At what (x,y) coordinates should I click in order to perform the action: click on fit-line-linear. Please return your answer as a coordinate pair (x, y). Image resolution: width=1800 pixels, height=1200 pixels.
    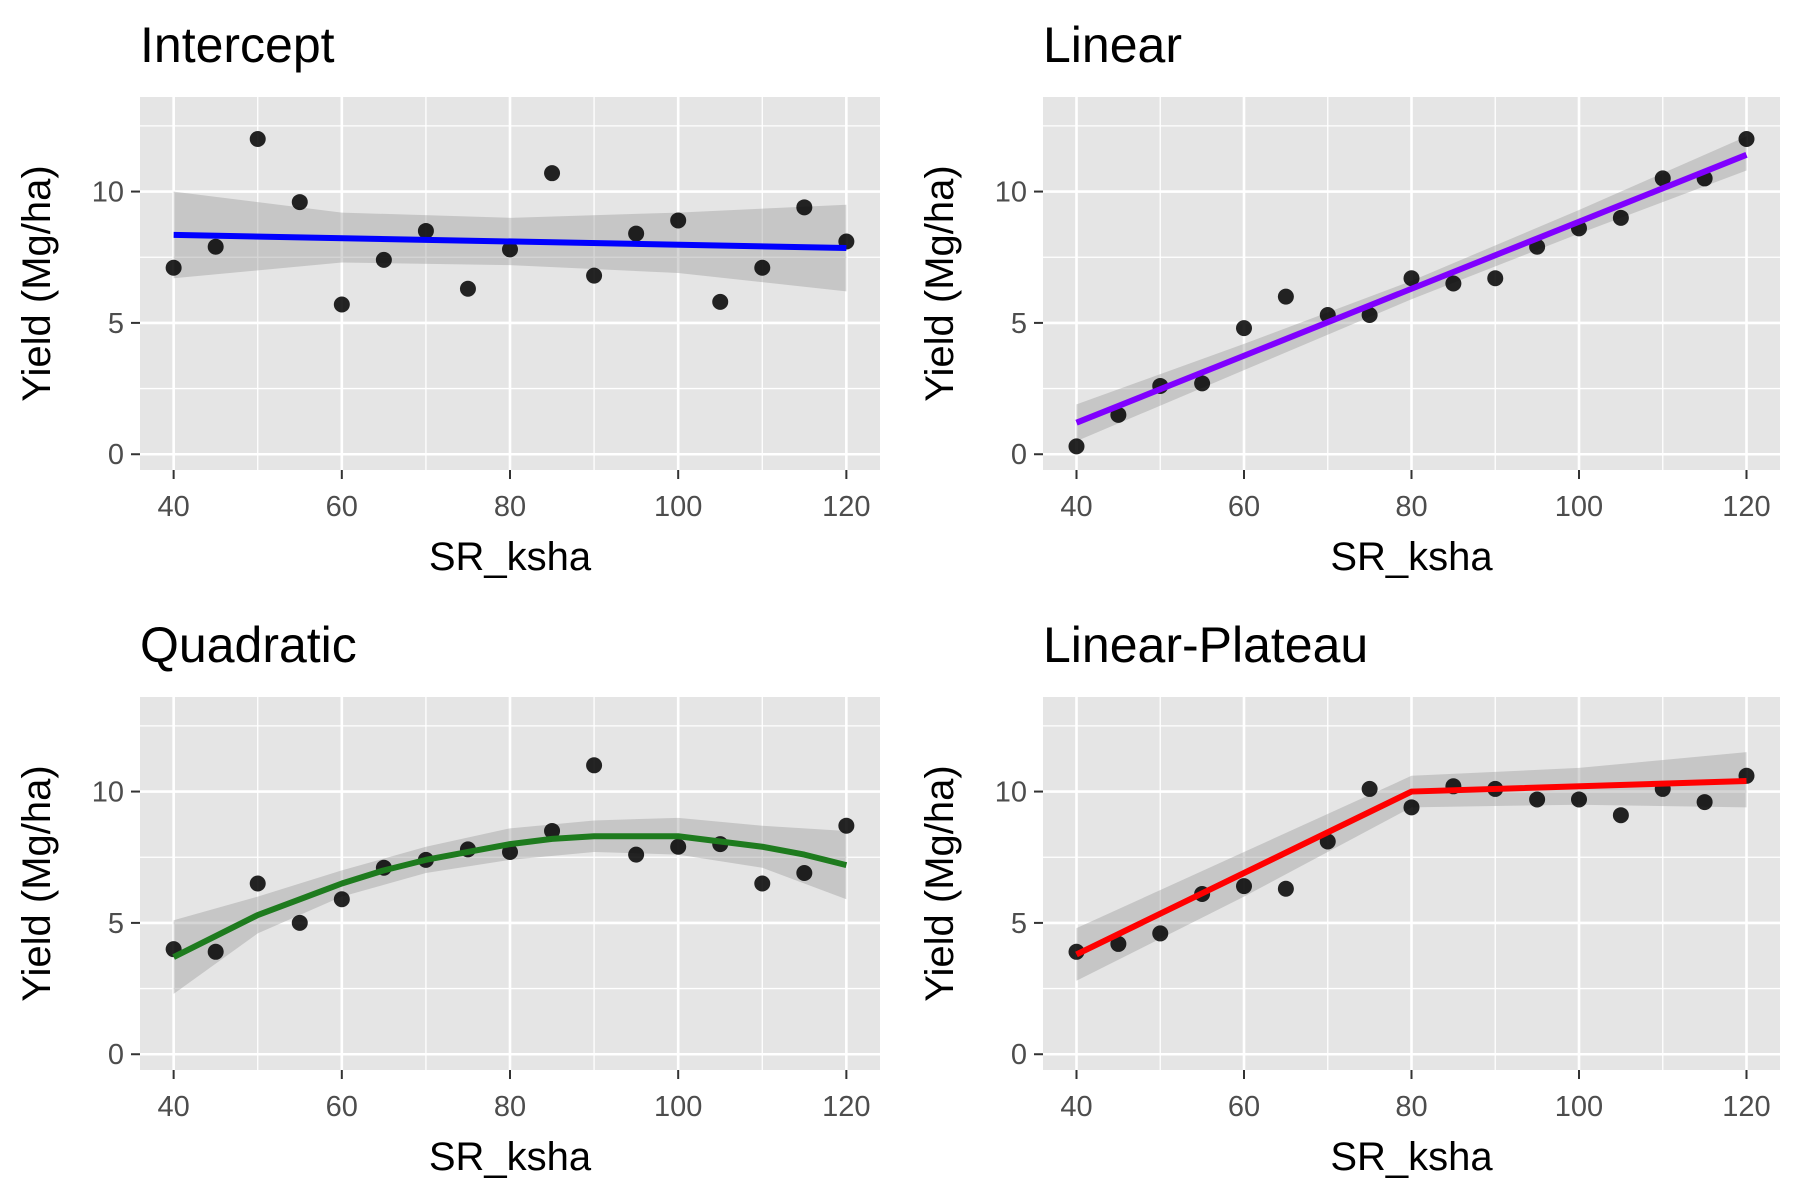
    Looking at the image, I should click on (1411, 289).